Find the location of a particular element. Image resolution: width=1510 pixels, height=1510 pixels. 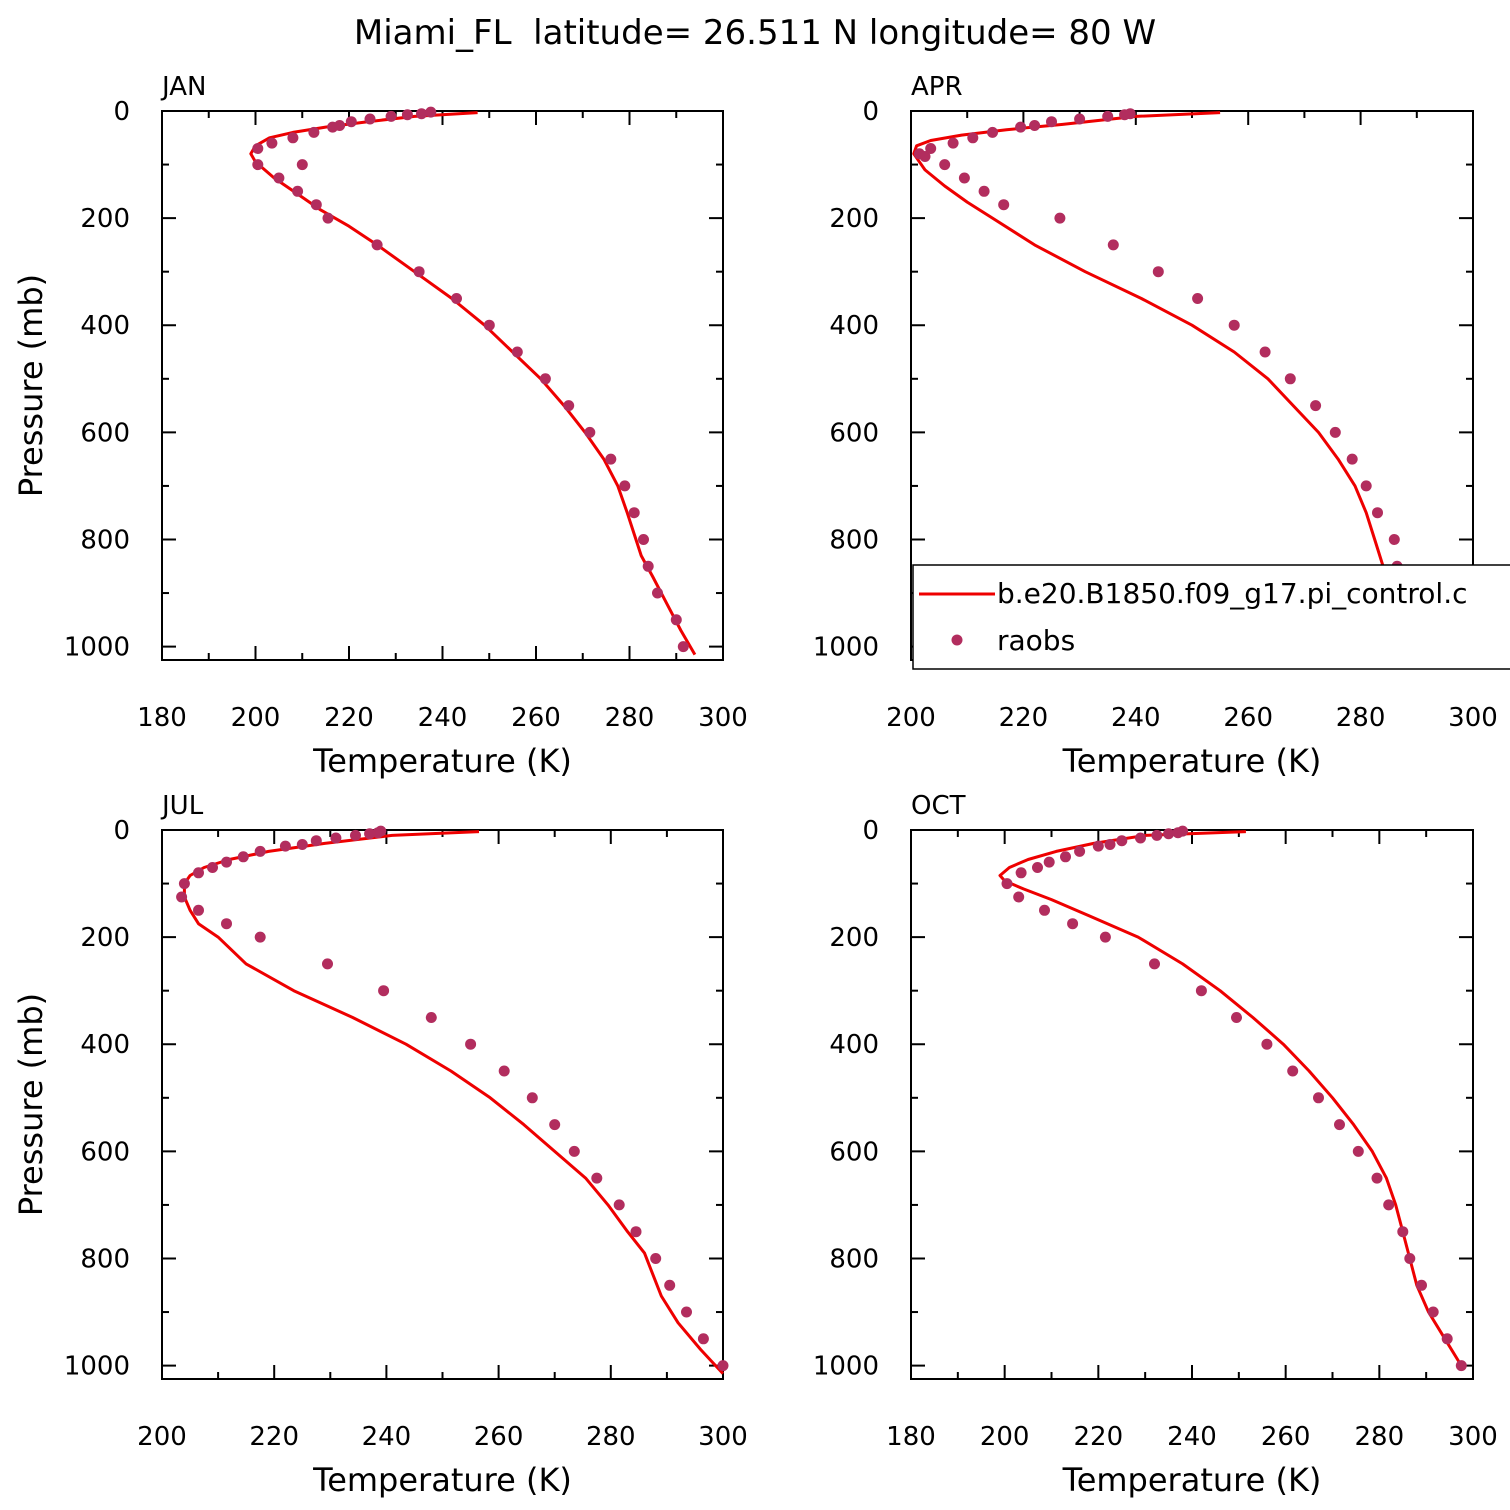

panel-title: JUL is located at coordinates (182, 806).